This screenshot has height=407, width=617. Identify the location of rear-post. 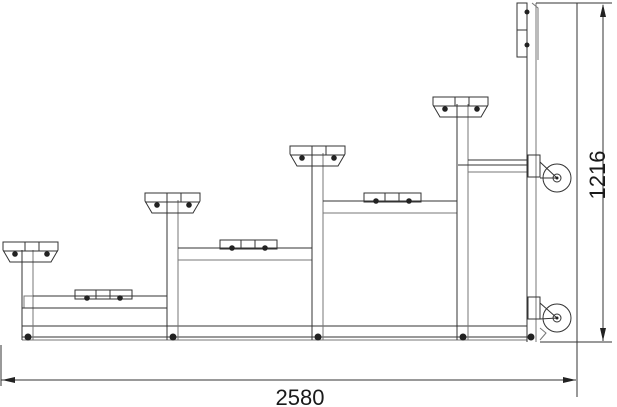
(527, 172).